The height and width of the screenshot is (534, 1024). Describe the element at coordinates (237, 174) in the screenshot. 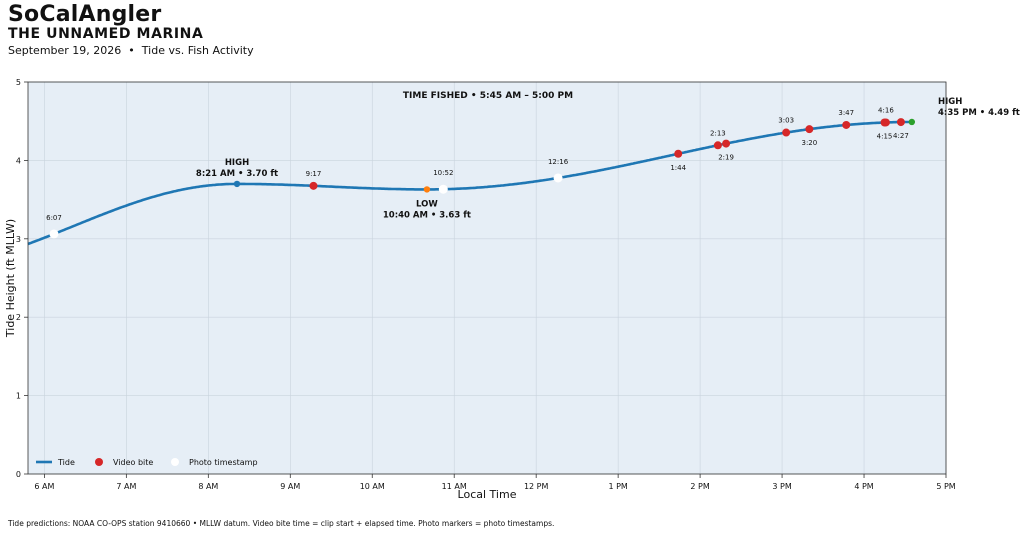

I see `extreme-label-detail: 8:21 AM • 3.70 ft` at that location.